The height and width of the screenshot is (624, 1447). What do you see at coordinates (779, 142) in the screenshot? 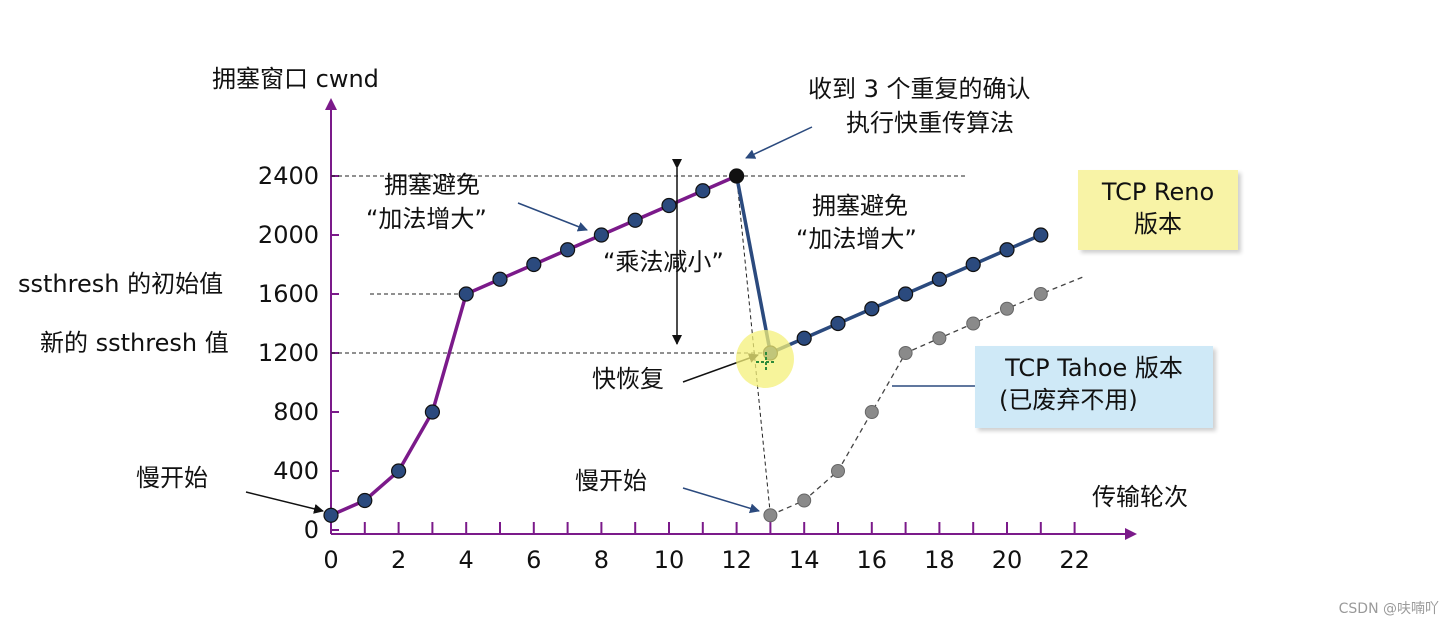
I see `dup-ack-arrow` at bounding box center [779, 142].